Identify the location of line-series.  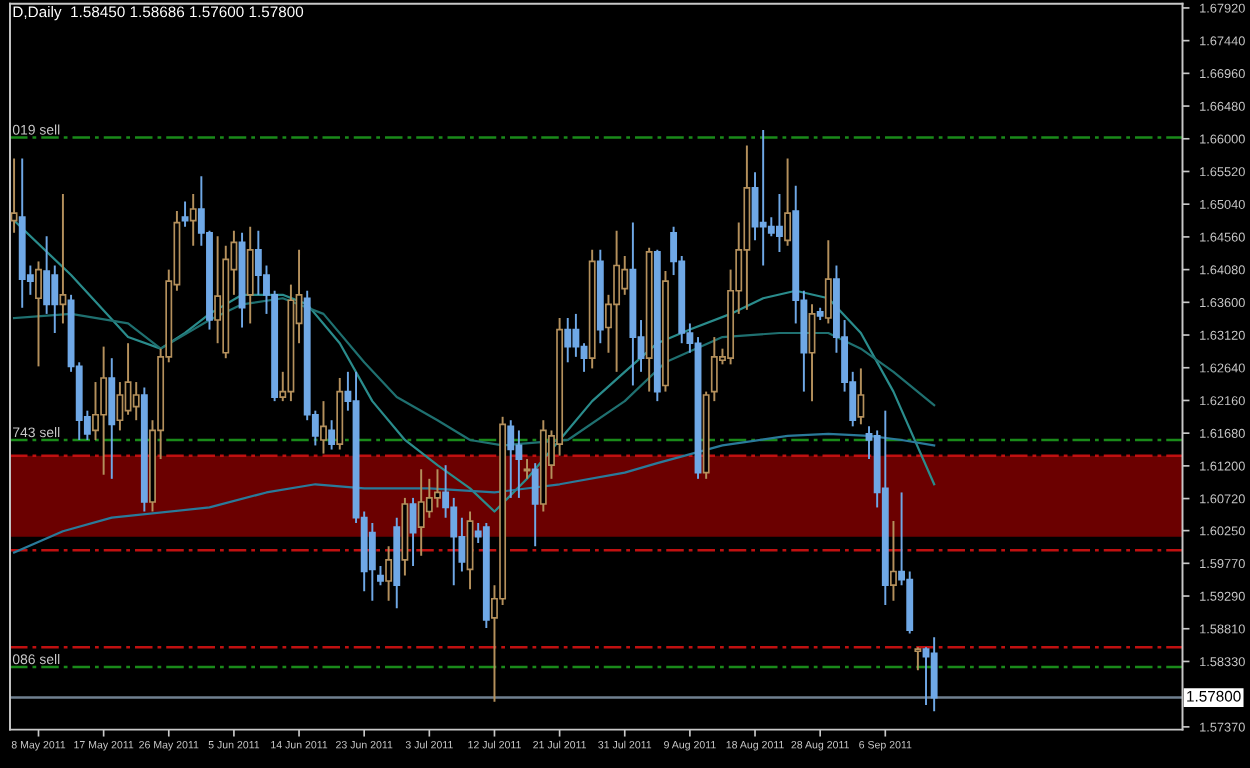
(474, 372).